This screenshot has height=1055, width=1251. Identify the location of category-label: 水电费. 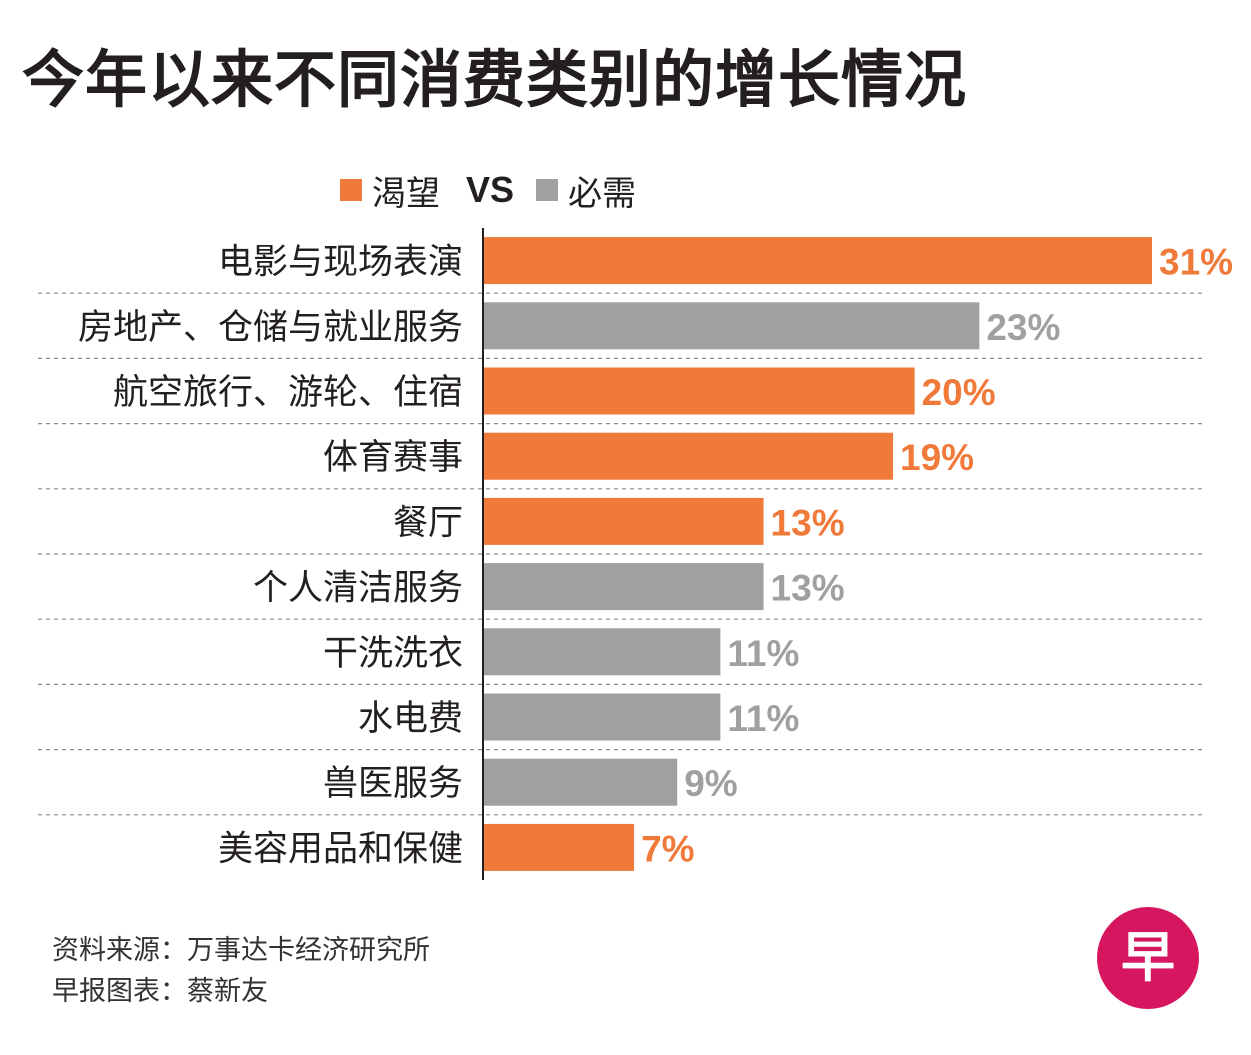
(410, 719).